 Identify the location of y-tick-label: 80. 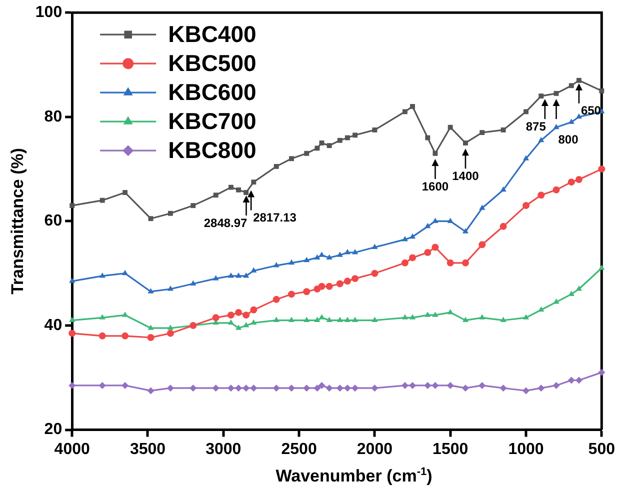
(53, 117).